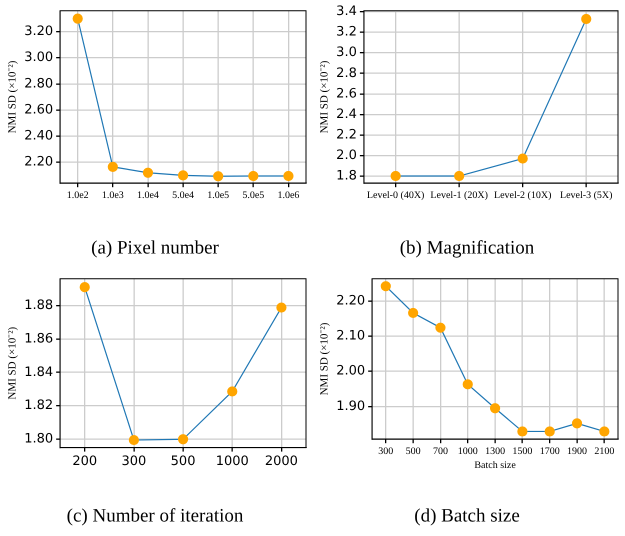 Image resolution: width=625 pixels, height=536 pixels. What do you see at coordinates (346, 32) in the screenshot?
I see `y-tick-label: 3.2` at bounding box center [346, 32].